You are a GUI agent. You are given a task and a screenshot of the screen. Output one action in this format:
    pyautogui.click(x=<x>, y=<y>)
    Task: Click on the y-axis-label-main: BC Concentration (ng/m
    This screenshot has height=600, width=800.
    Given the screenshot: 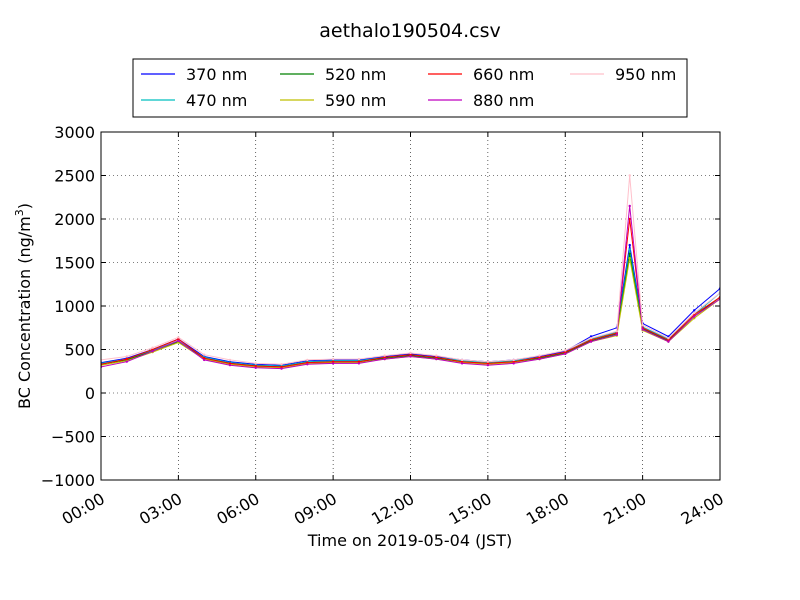 What is the action you would take?
    pyautogui.click(x=24, y=312)
    